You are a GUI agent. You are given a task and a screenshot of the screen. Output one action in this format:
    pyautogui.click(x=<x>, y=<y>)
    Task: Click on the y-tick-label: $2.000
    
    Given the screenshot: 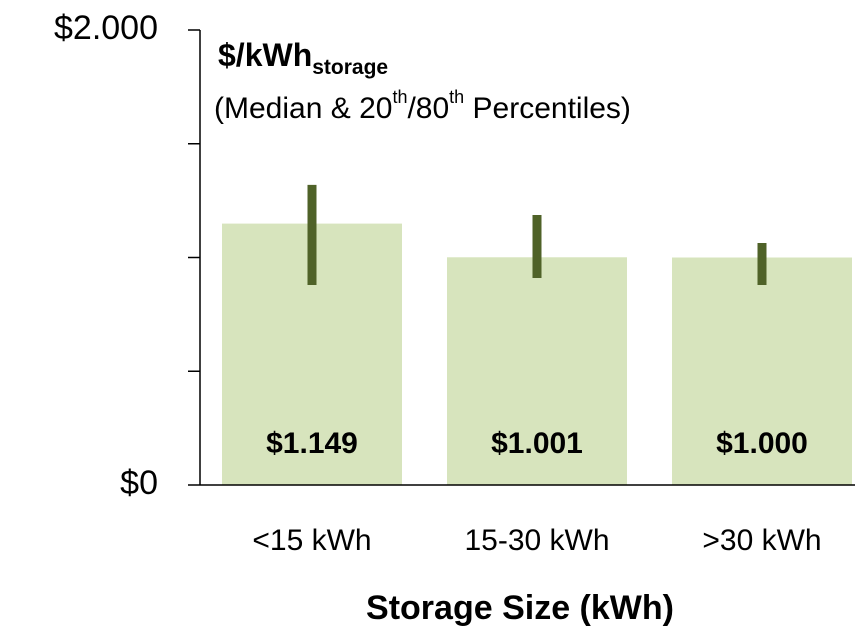 What is the action you would take?
    pyautogui.click(x=106, y=28)
    